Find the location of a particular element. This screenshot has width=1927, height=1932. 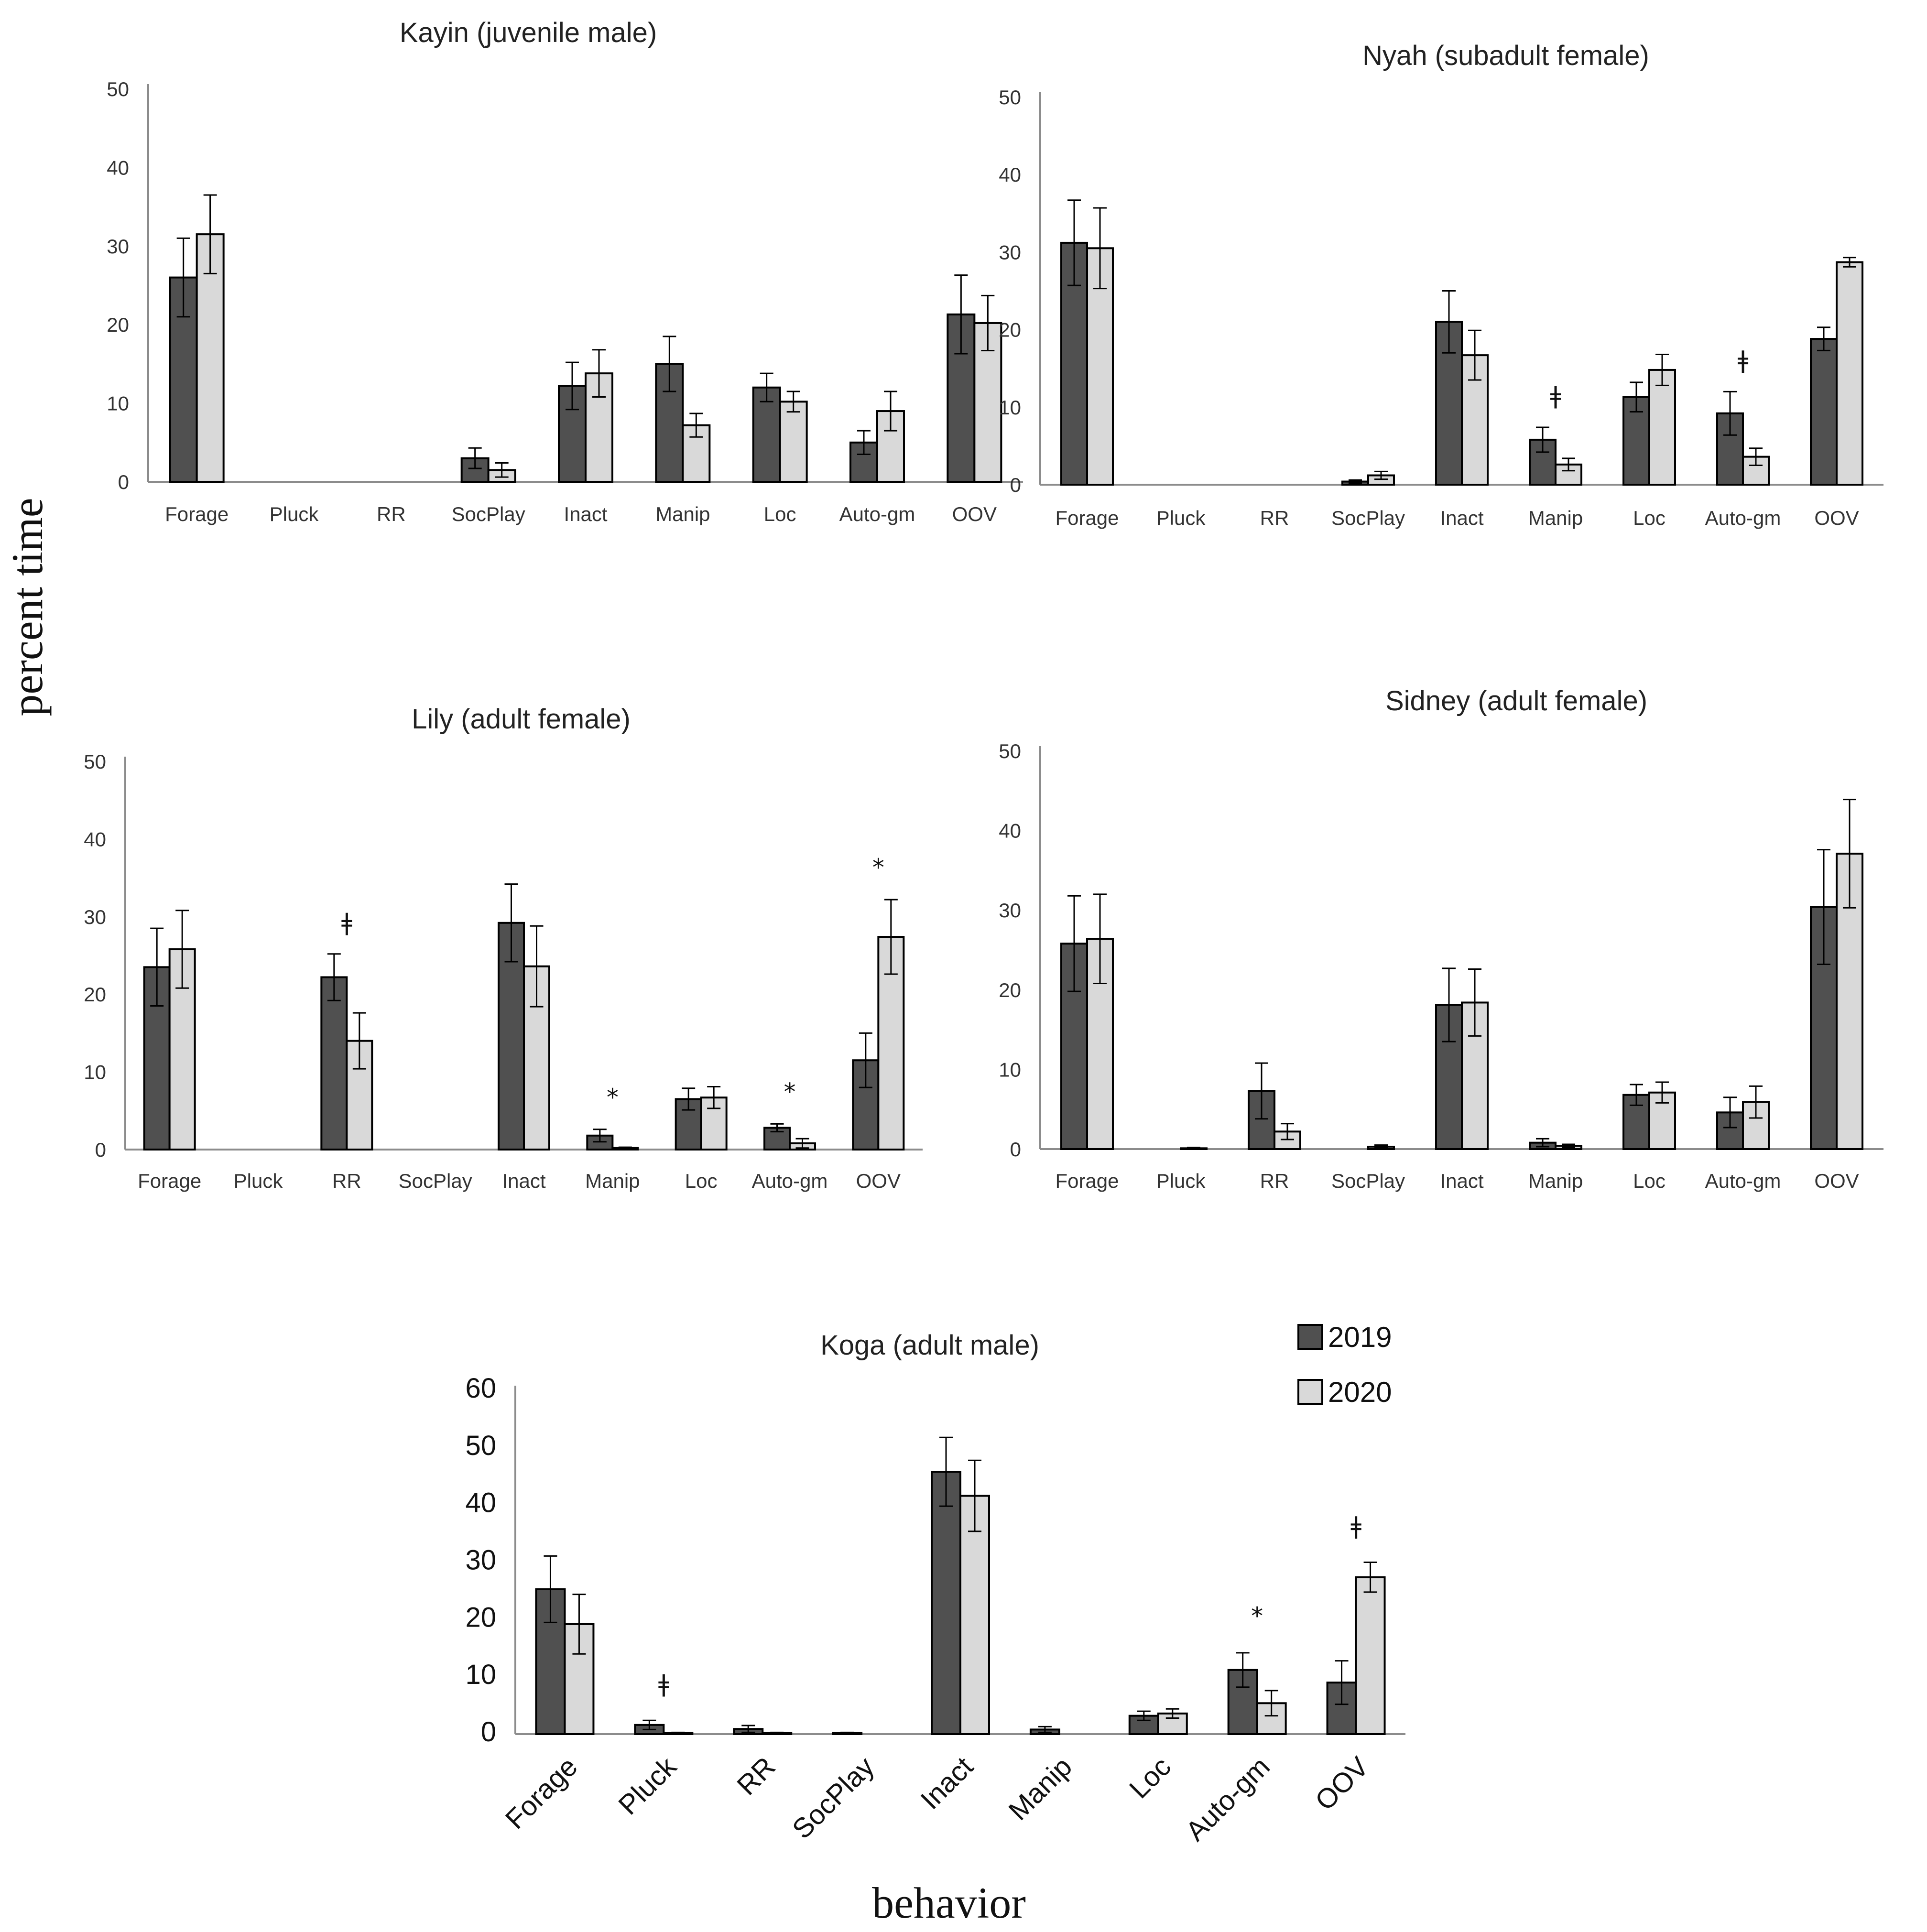

x-axis-label: behavior is located at coordinates (949, 1903).